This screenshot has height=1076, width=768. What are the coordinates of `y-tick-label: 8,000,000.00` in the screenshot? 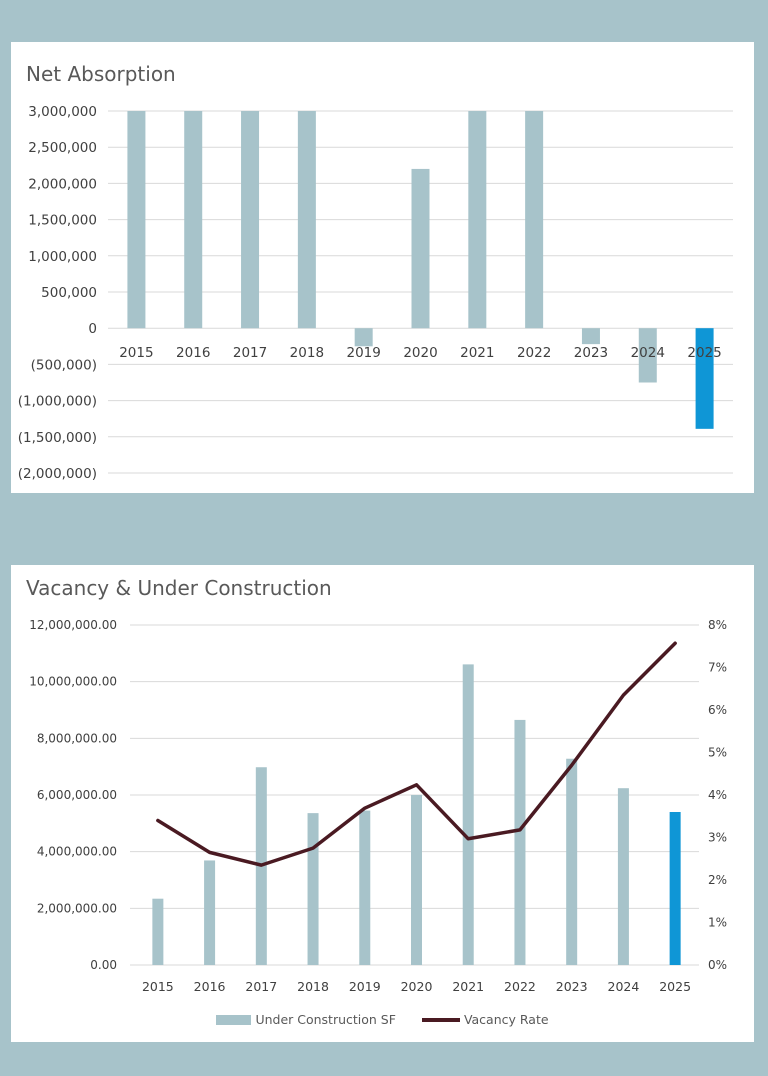 It's located at (77, 738).